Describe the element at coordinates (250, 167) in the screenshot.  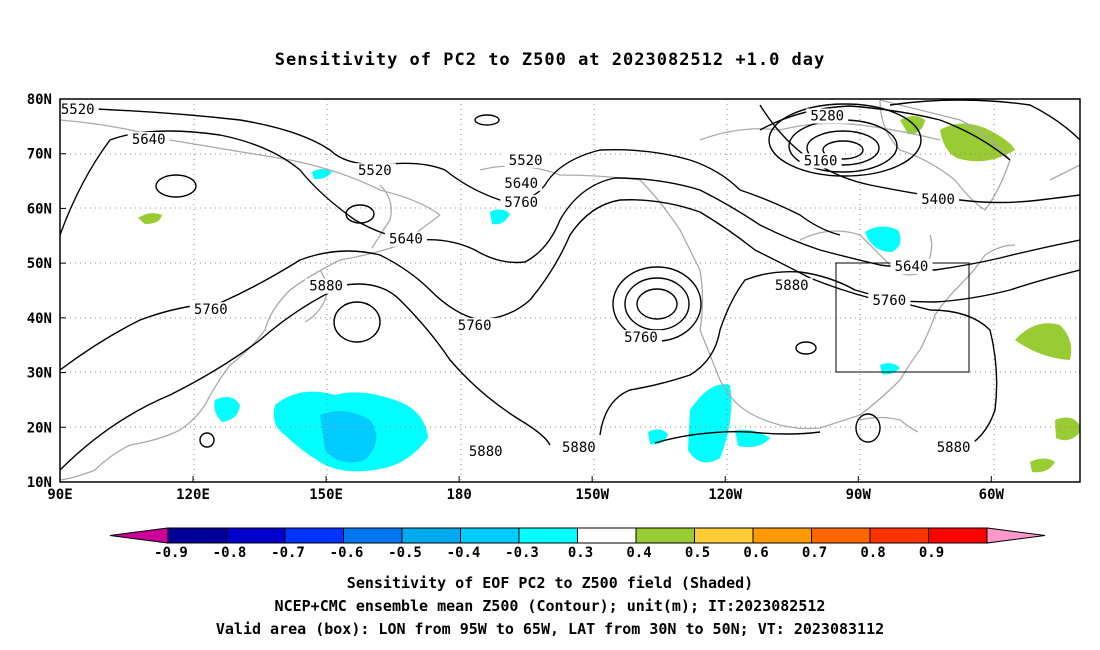
I see `coast-eurasia-arctic` at that location.